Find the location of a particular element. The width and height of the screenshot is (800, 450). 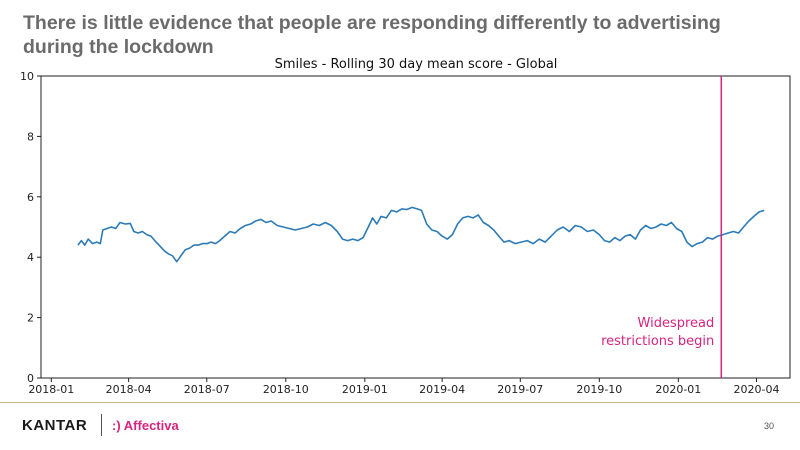

x-tick-label: 2018-10 is located at coordinates (286, 389).